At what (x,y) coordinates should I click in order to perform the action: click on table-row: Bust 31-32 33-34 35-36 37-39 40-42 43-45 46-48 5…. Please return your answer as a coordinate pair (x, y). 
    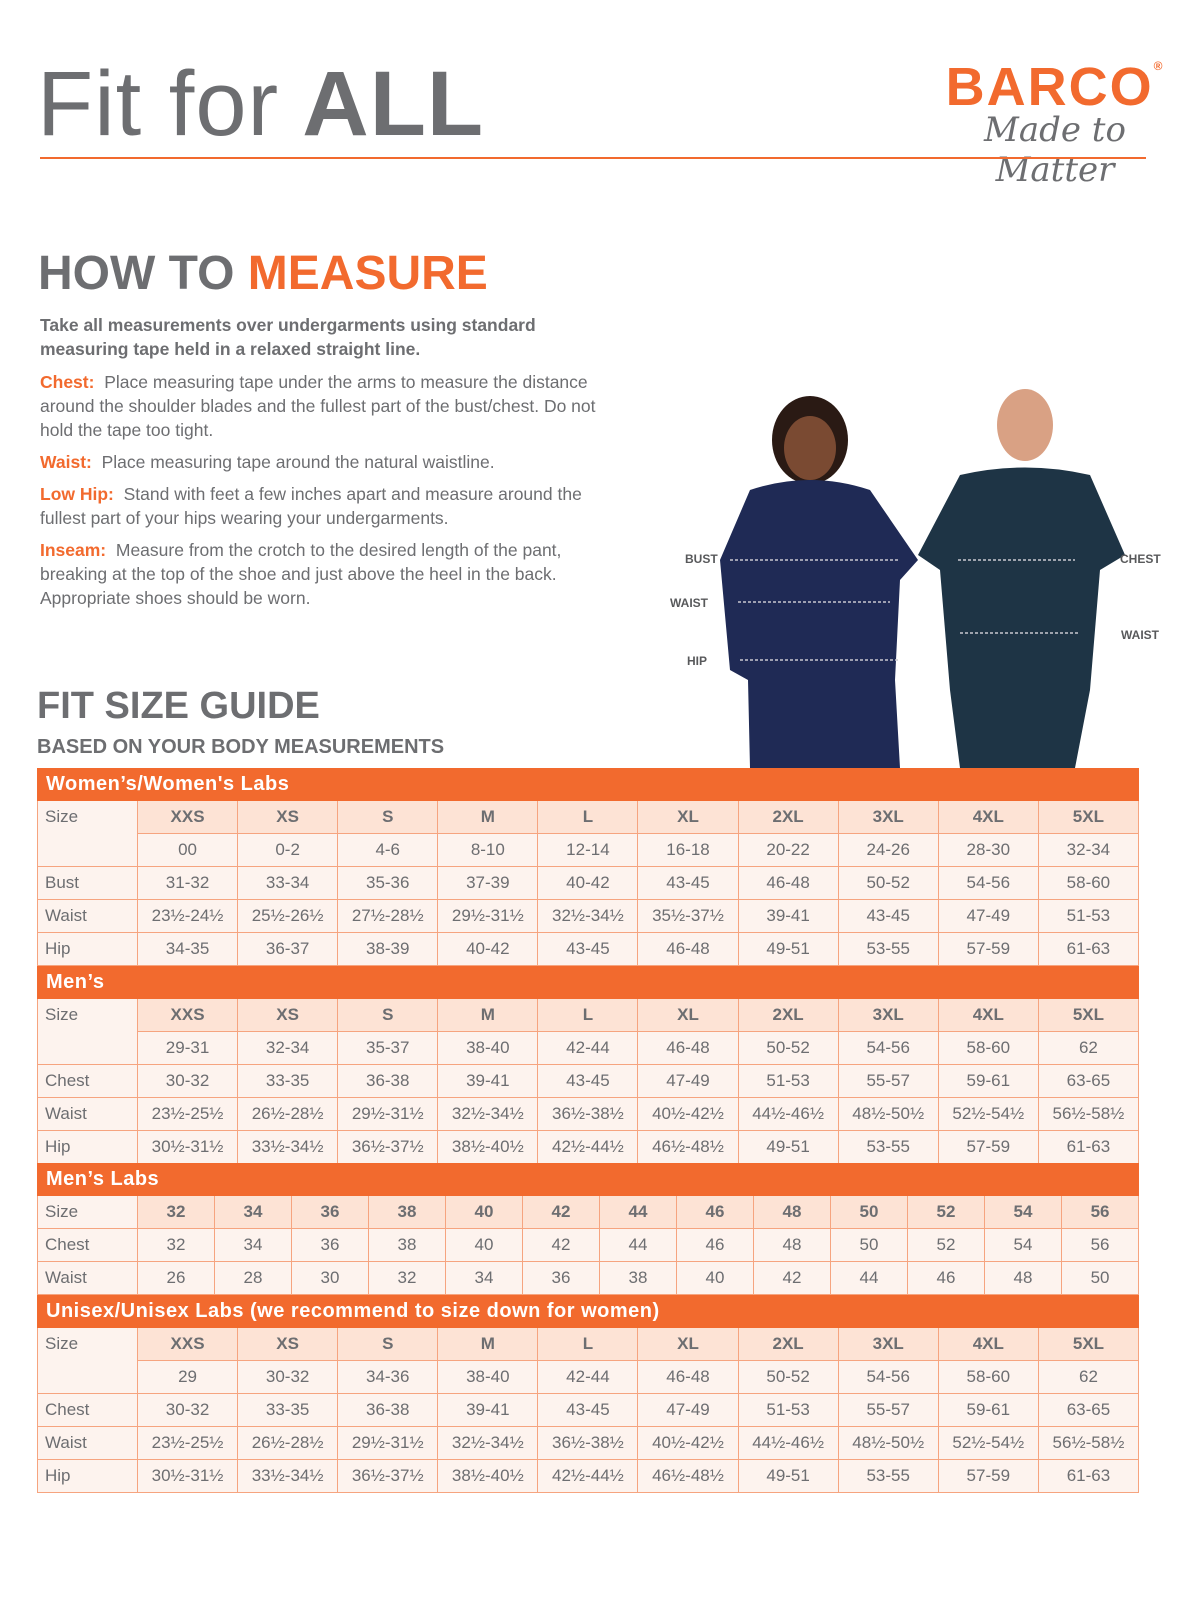
    Looking at the image, I should click on (588, 883).